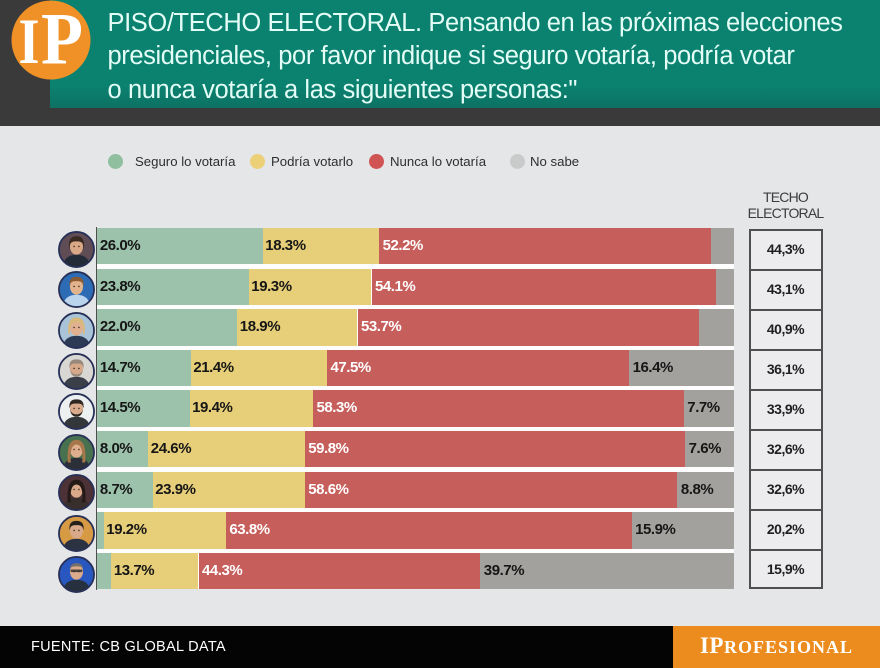  I want to click on svg-text: I, so click(29, 42).